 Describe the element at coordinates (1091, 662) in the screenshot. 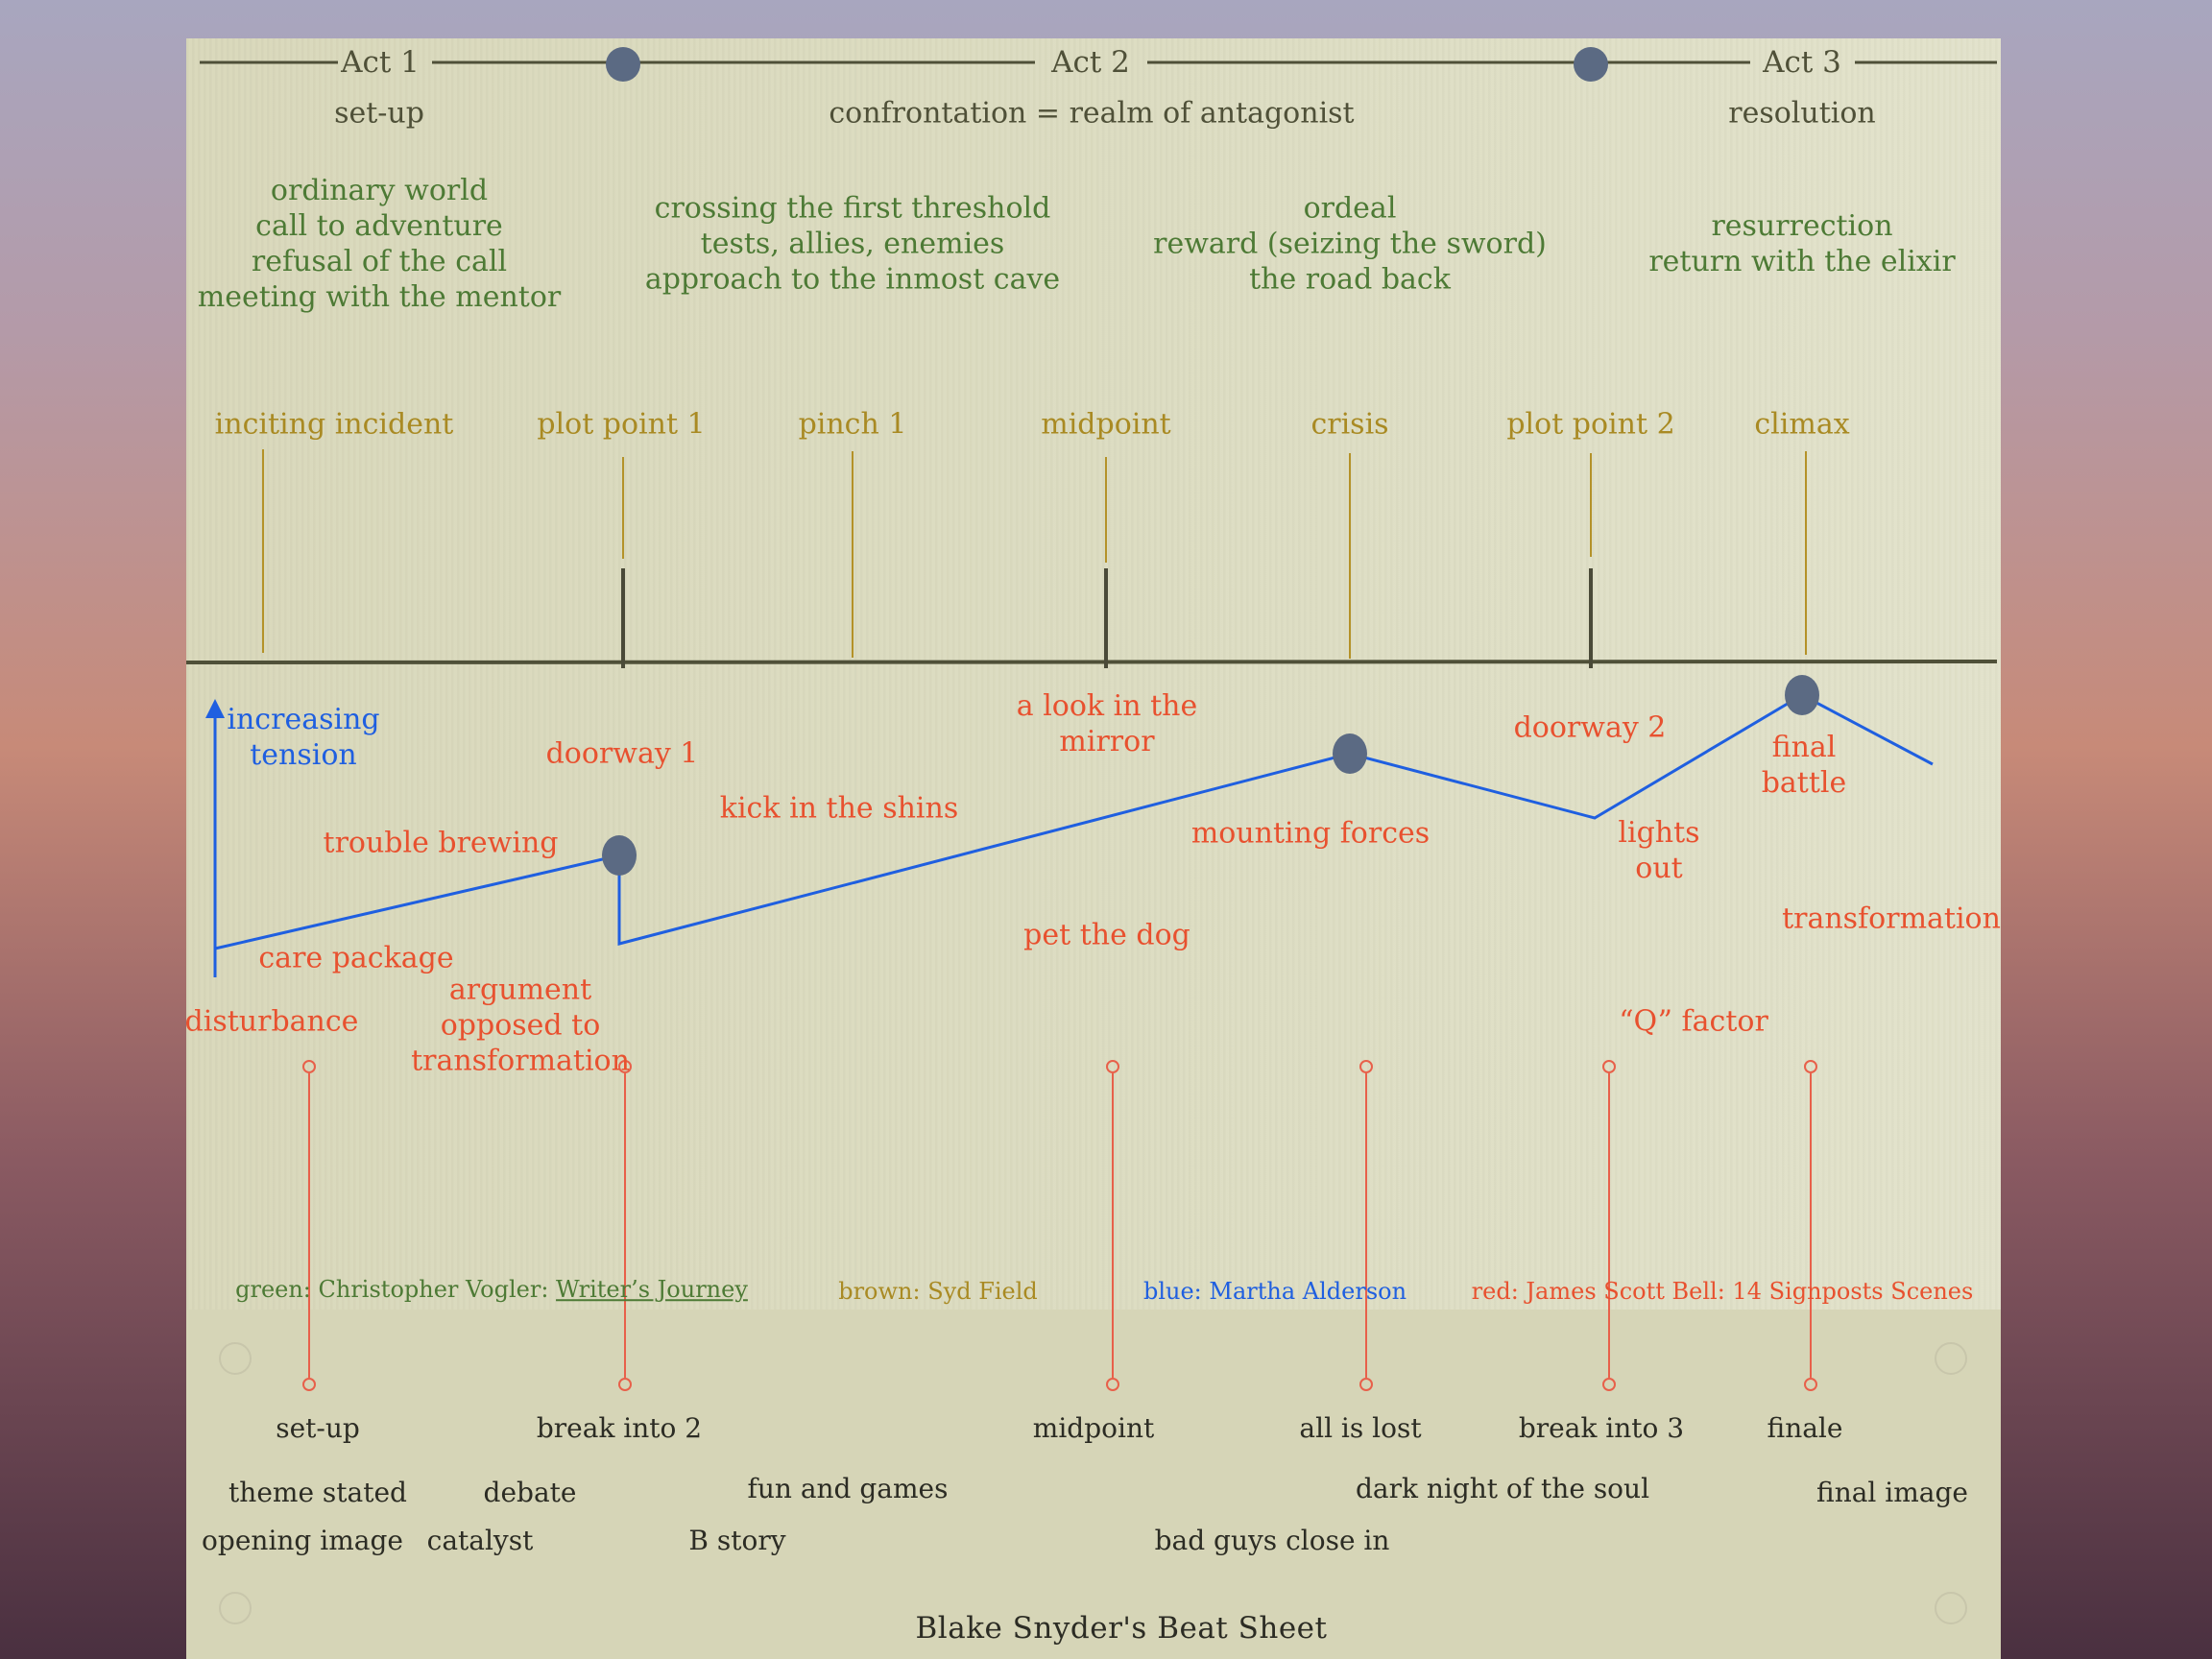

I see `structure-baseline` at that location.